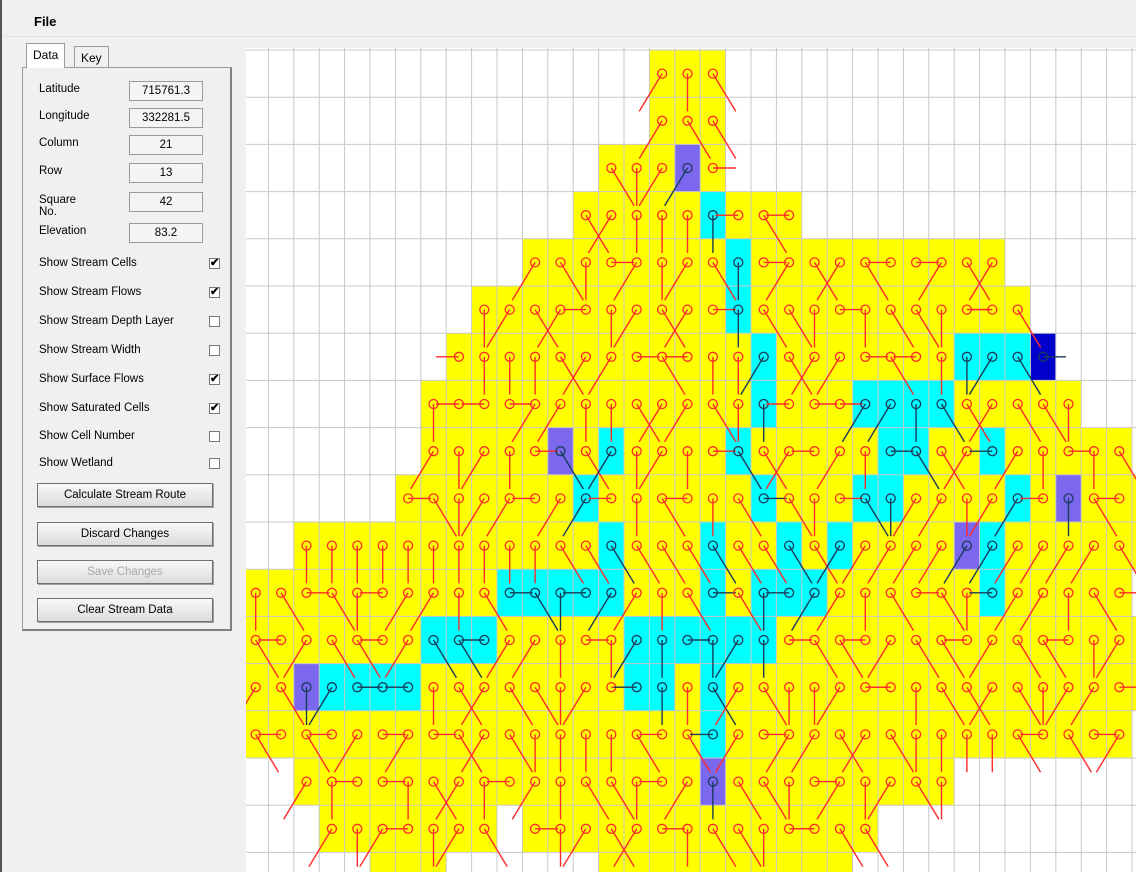 This screenshot has height=872, width=1136. I want to click on field-value: 13, so click(166, 173).